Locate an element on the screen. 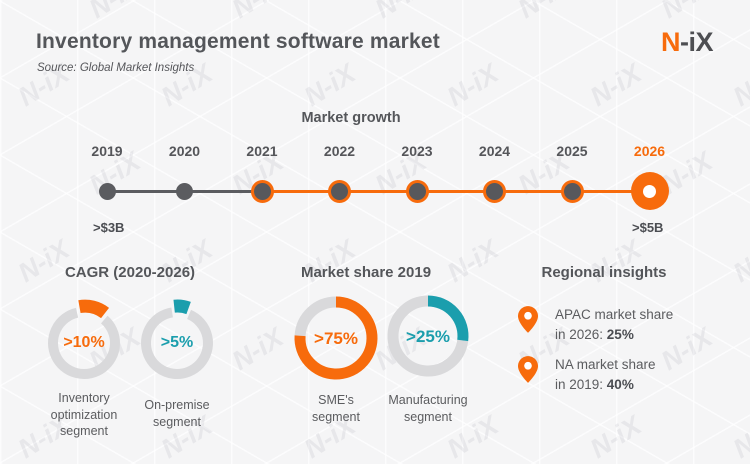 The width and height of the screenshot is (750, 464). regional-line2-prefix: in 2026: is located at coordinates (581, 334).